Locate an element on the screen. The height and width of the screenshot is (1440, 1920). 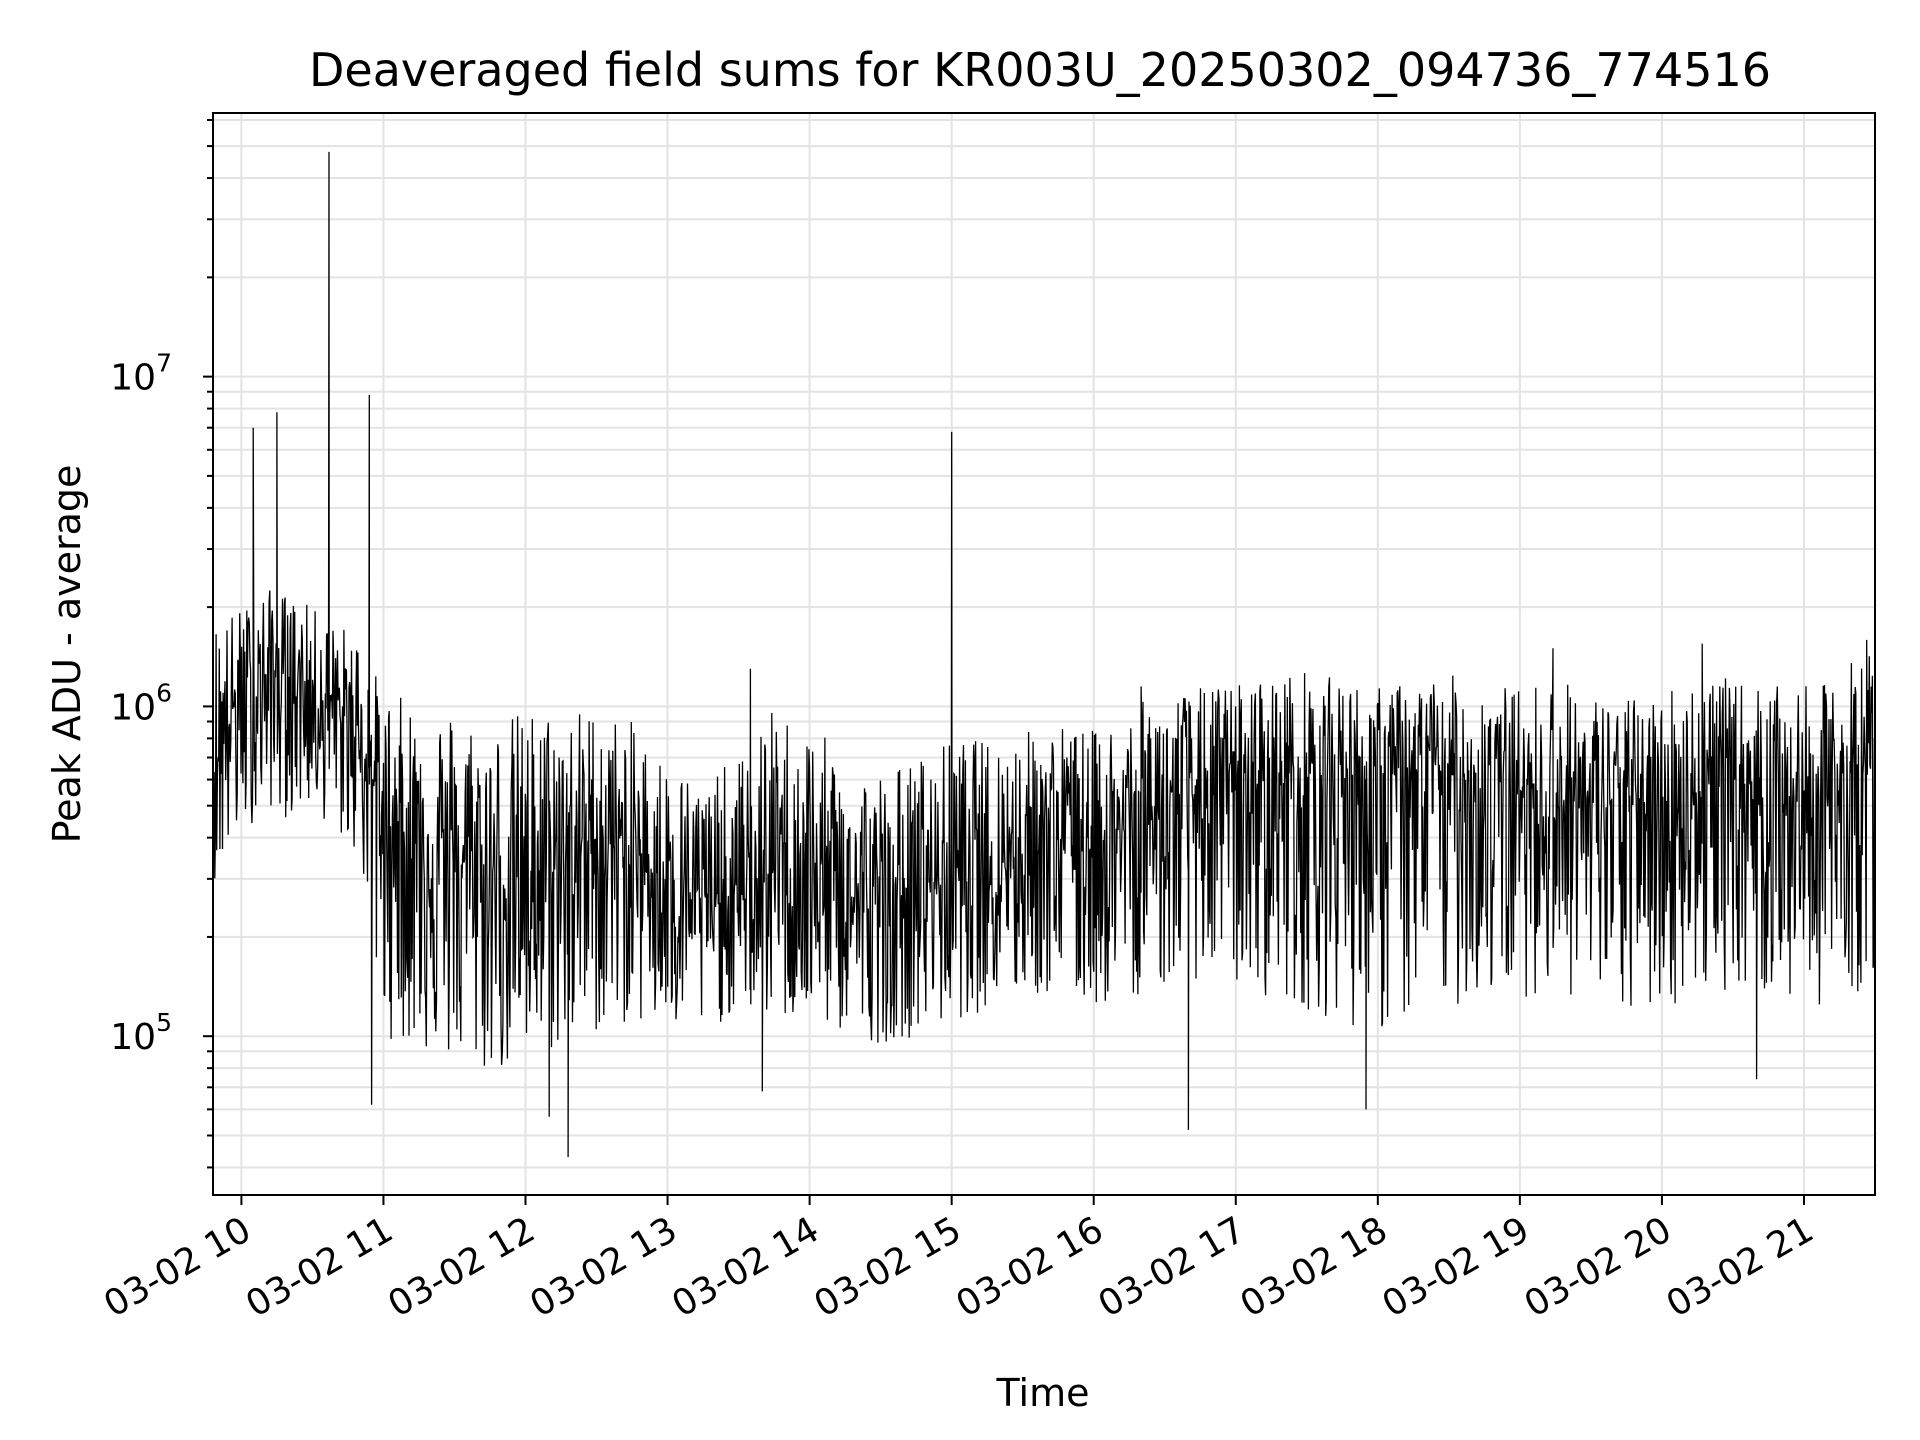
y-tick-label: 10⁵ is located at coordinates (141, 1033).